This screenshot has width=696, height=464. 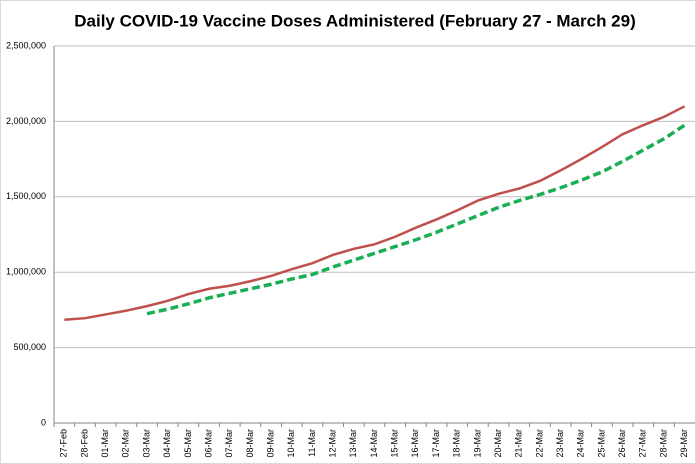 I want to click on x-tick-label: 18-Mar, so click(x=457, y=443).